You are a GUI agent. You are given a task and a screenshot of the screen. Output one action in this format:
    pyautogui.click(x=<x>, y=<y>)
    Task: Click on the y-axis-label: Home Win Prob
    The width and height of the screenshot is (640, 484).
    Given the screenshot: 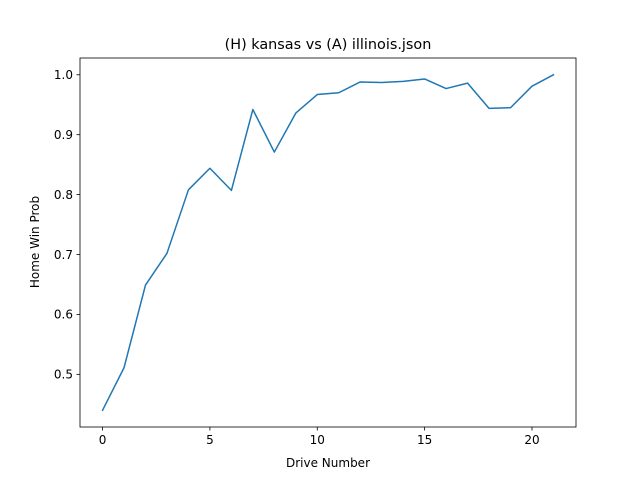 What is the action you would take?
    pyautogui.click(x=35, y=242)
    